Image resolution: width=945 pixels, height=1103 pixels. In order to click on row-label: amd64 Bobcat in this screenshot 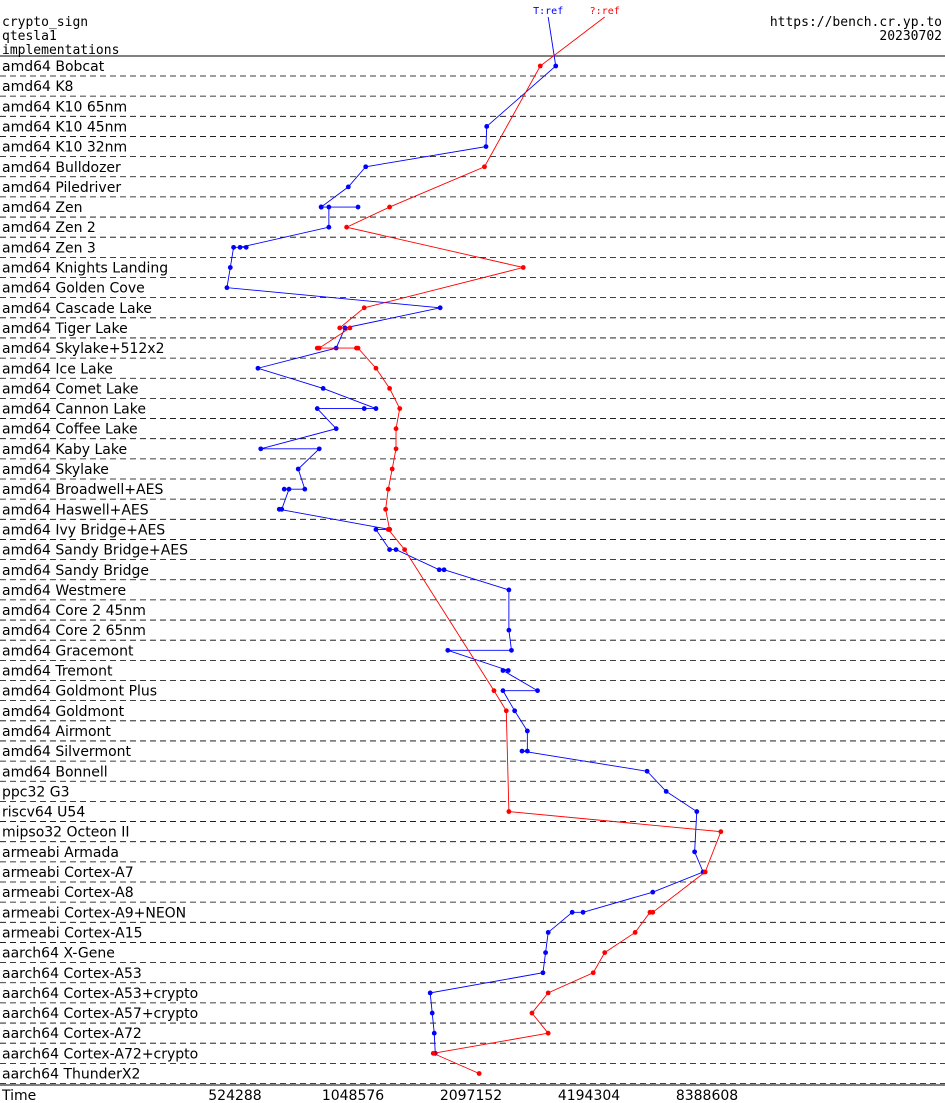, I will do `click(53, 67)`.